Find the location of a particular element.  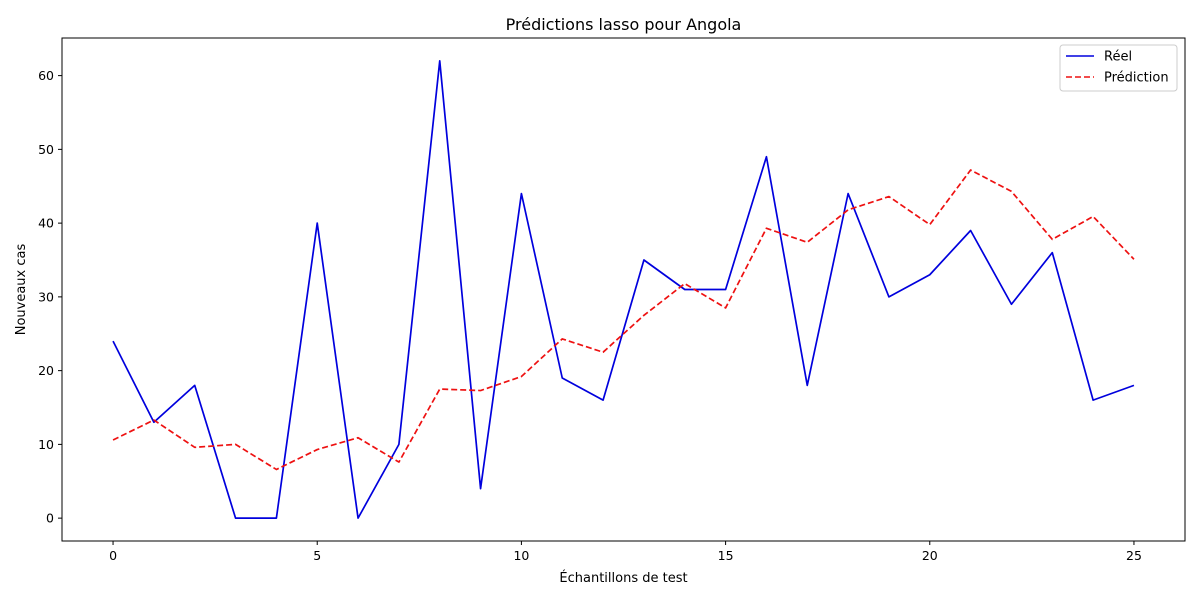

chart-title: Prédictions lasso pour Angola is located at coordinates (624, 24).